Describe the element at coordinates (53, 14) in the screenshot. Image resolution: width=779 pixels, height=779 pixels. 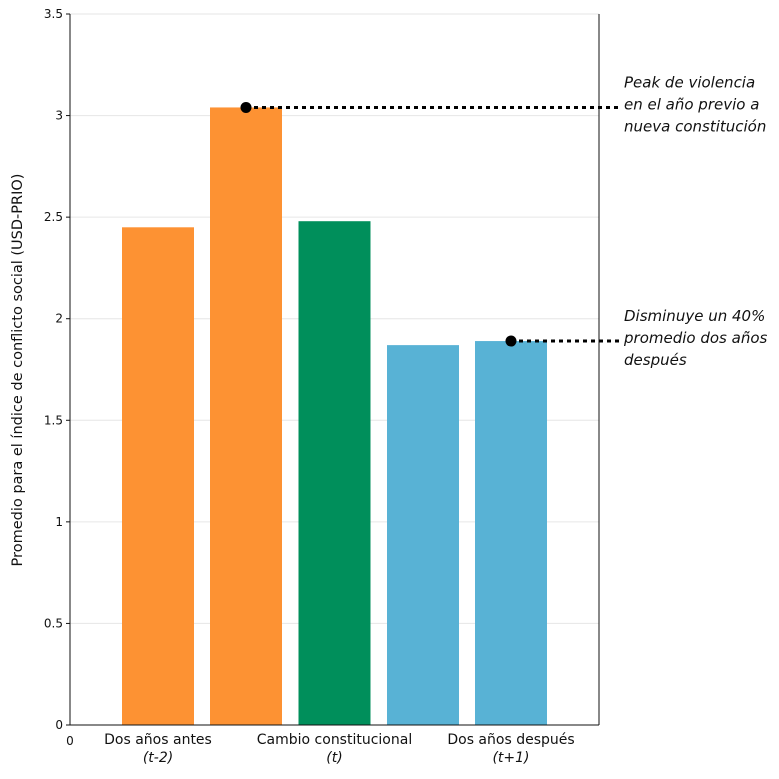
I see `y-tick-label: 3.5` at that location.